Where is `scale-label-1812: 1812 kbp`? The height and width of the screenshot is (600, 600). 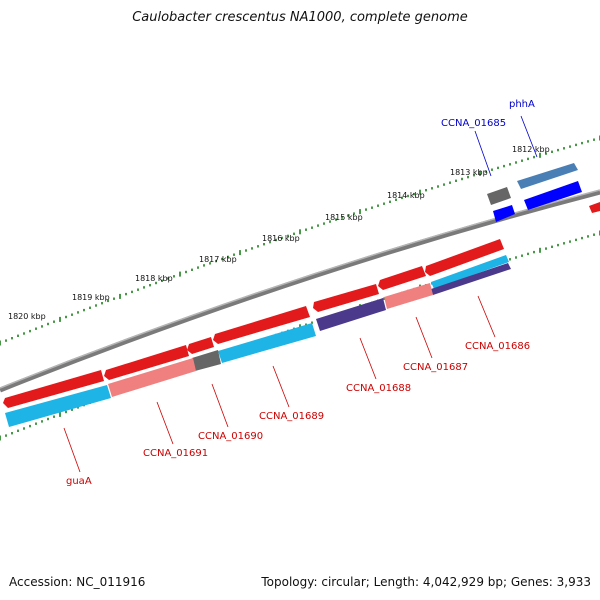 scale-label-1812: 1812 kbp is located at coordinates (531, 149).